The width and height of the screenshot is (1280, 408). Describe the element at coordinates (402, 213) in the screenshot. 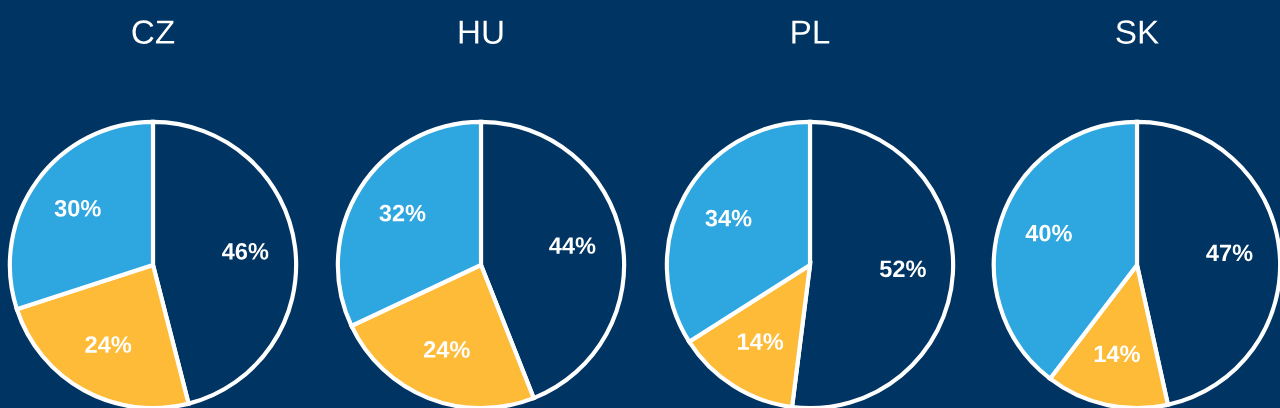

I see `data-label: 32%` at that location.